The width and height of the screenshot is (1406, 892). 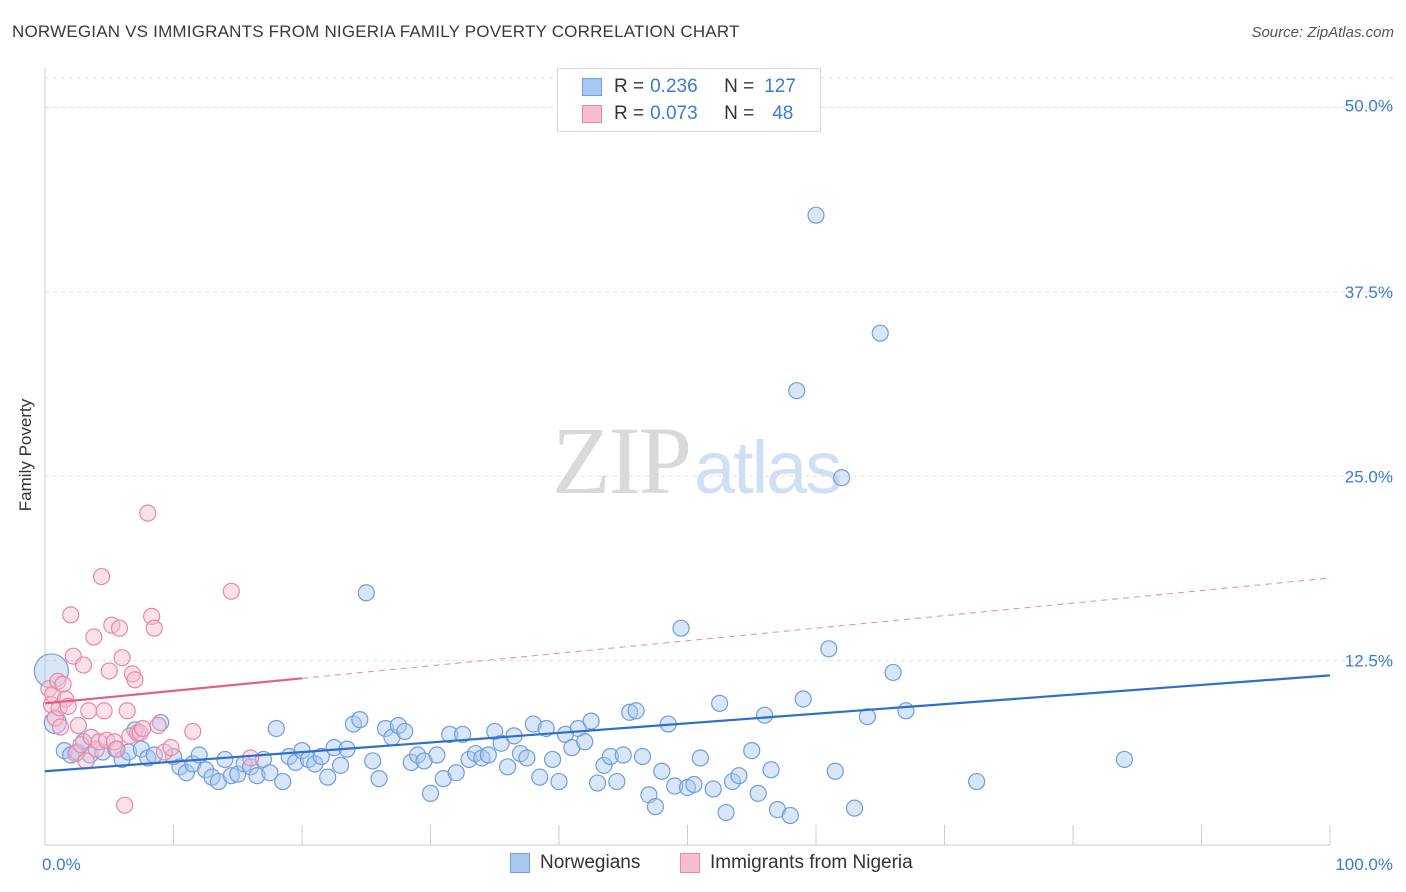 I want to click on legend-n-value: 127, so click(x=780, y=86).